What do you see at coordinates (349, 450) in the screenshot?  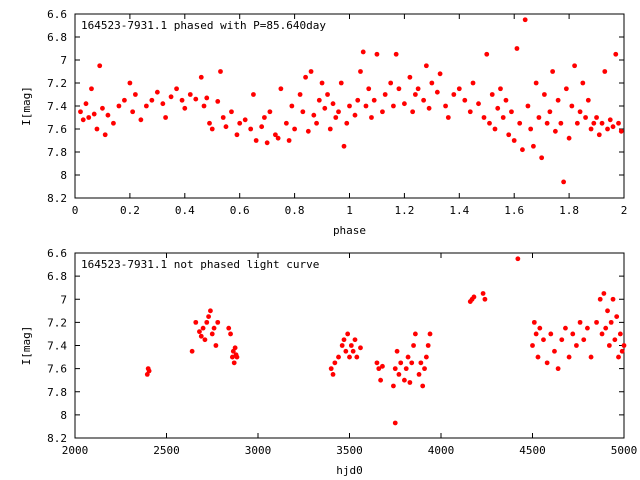 I see `x-tick-label: 3500` at bounding box center [349, 450].